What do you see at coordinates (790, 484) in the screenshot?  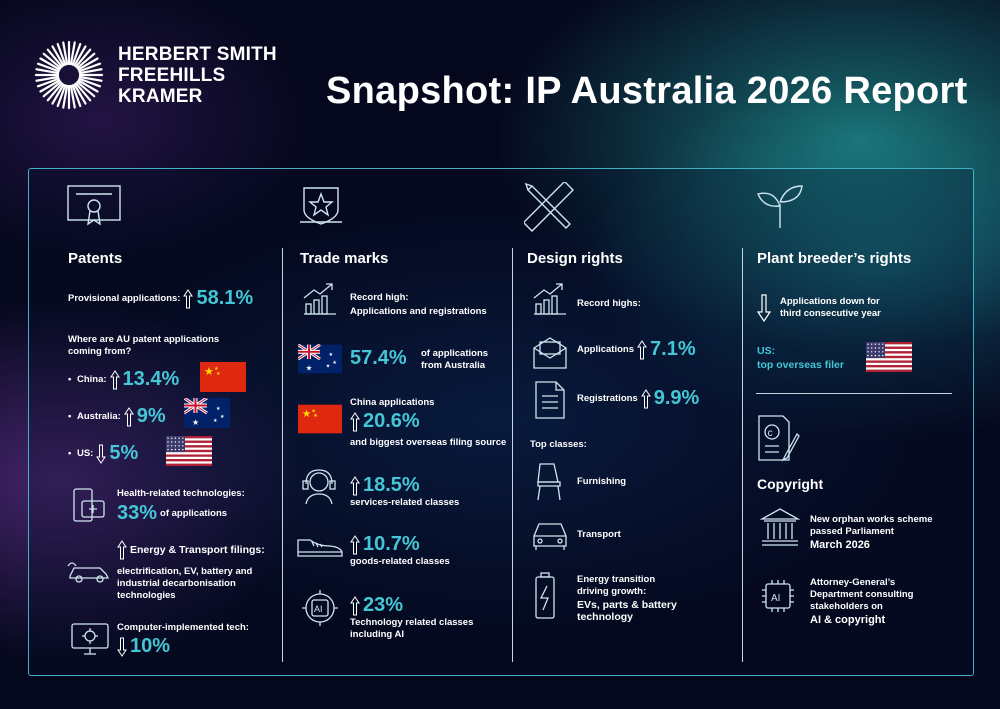 I see `copyright-heading: Copyright` at bounding box center [790, 484].